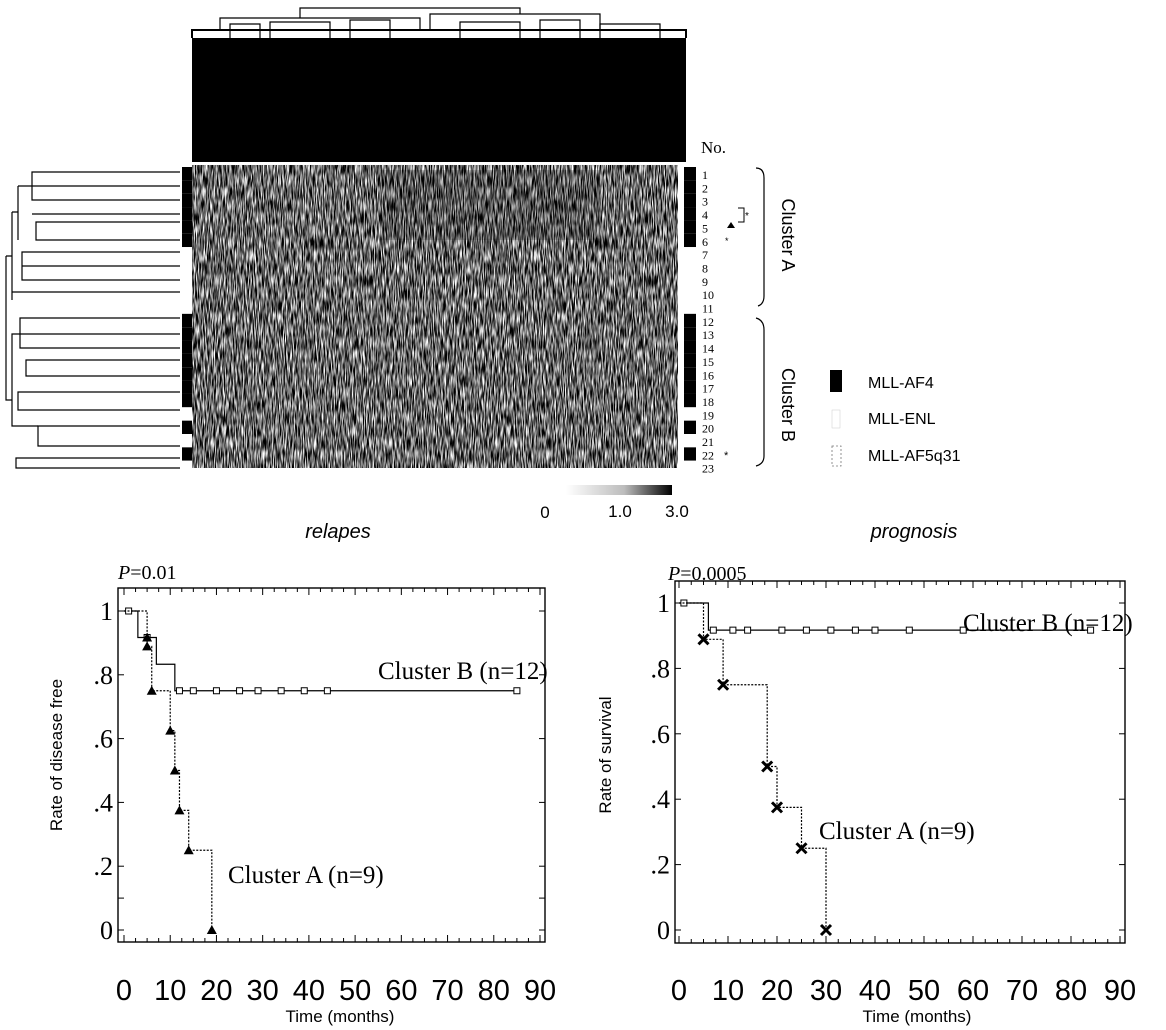 This screenshot has width=1166, height=1030. I want to click on row-number: 9, so click(705, 282).